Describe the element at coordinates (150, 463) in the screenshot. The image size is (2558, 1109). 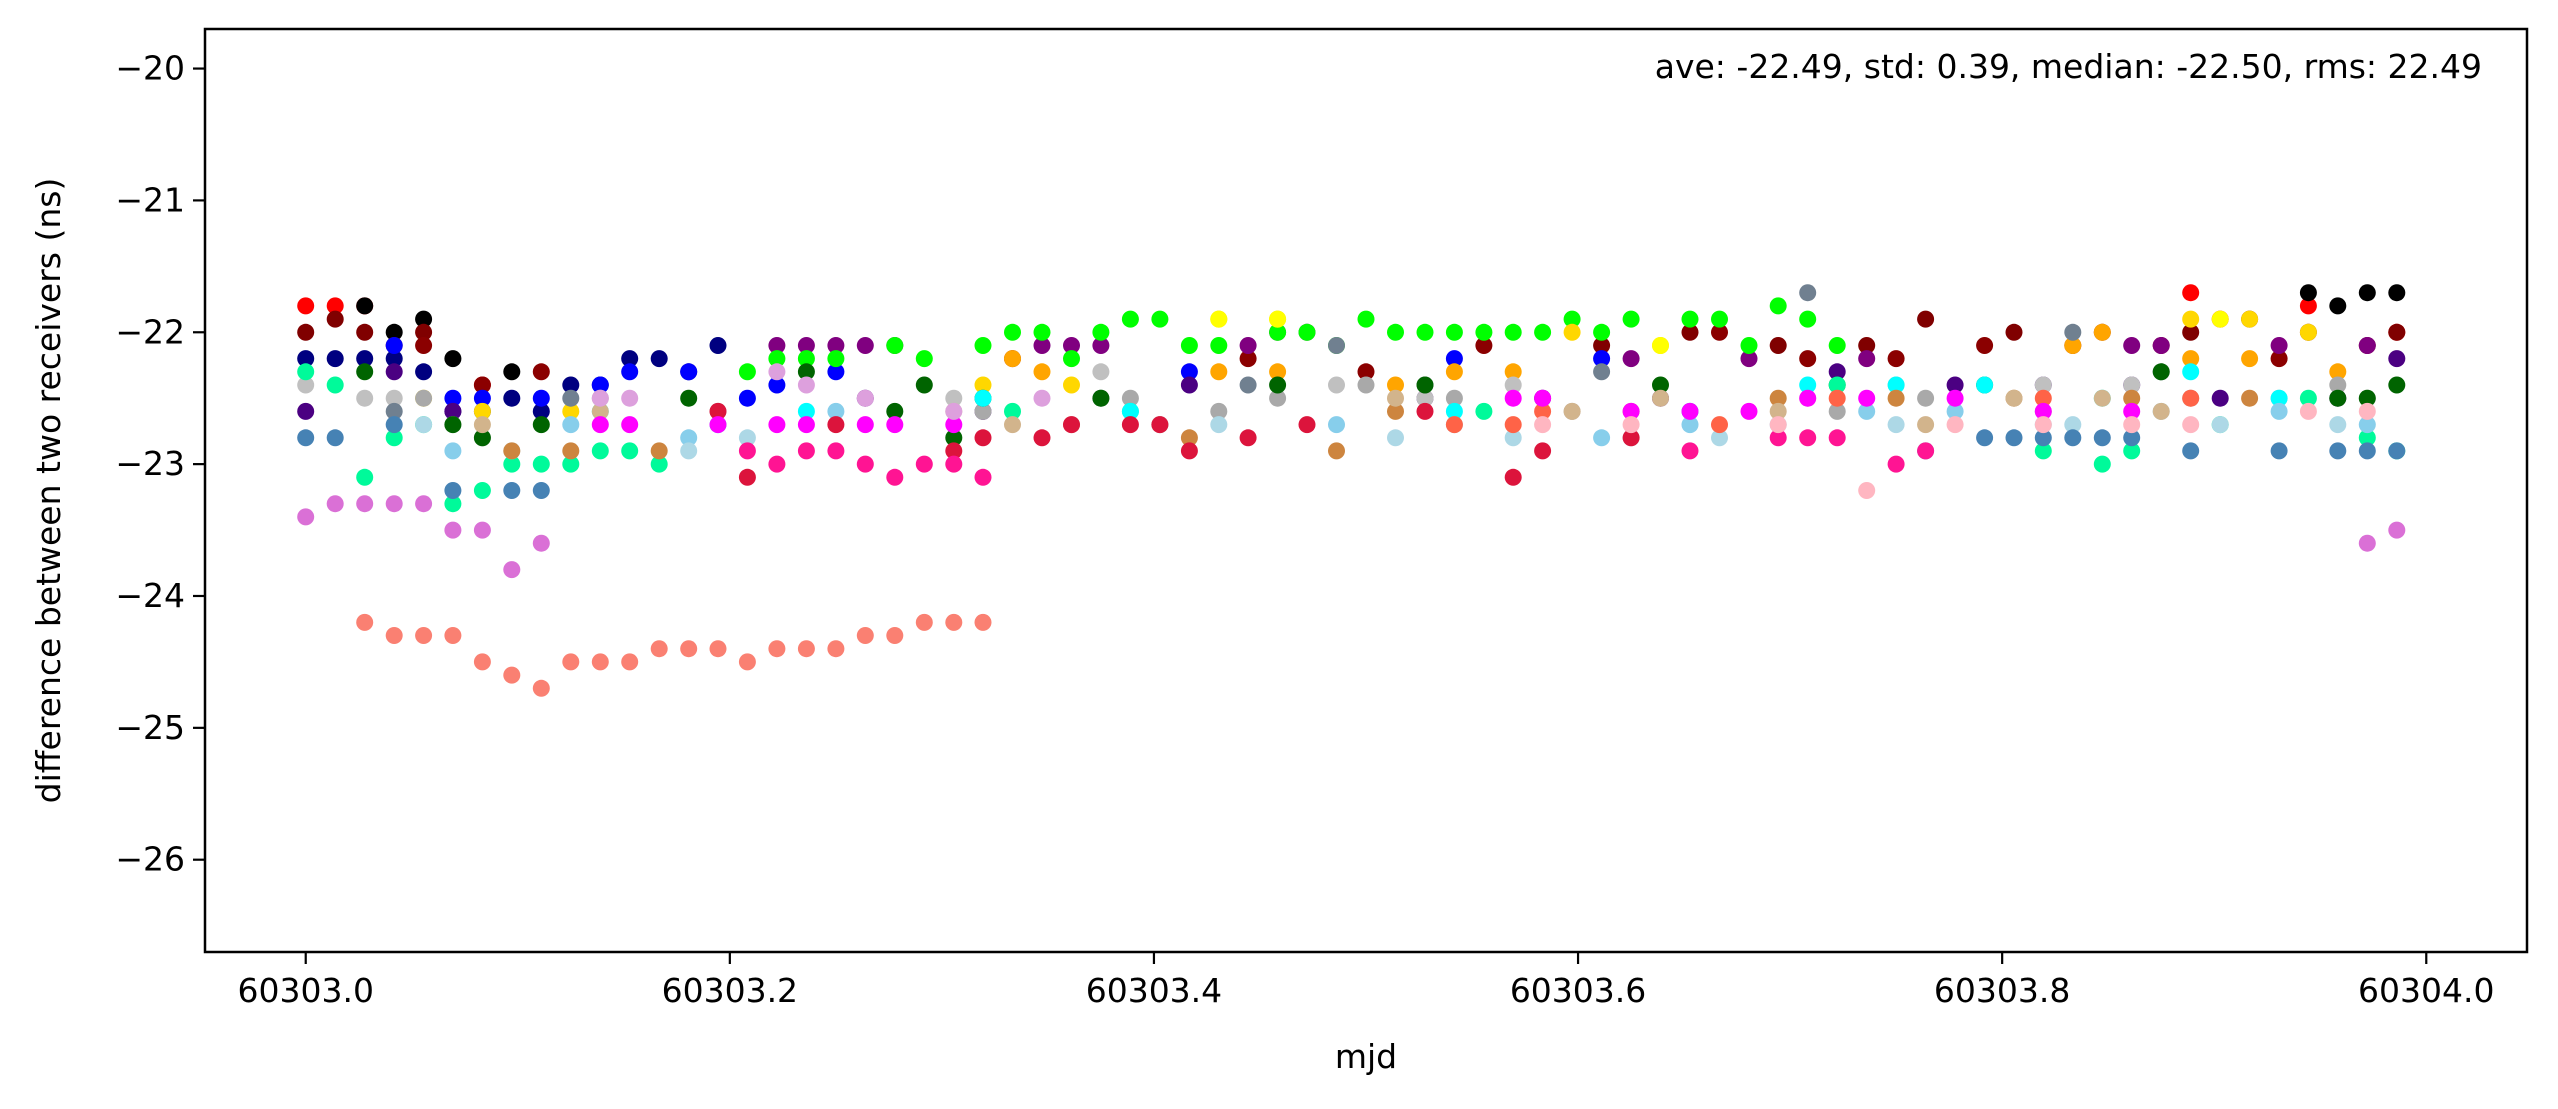
I see `y-tick-label: −23` at that location.